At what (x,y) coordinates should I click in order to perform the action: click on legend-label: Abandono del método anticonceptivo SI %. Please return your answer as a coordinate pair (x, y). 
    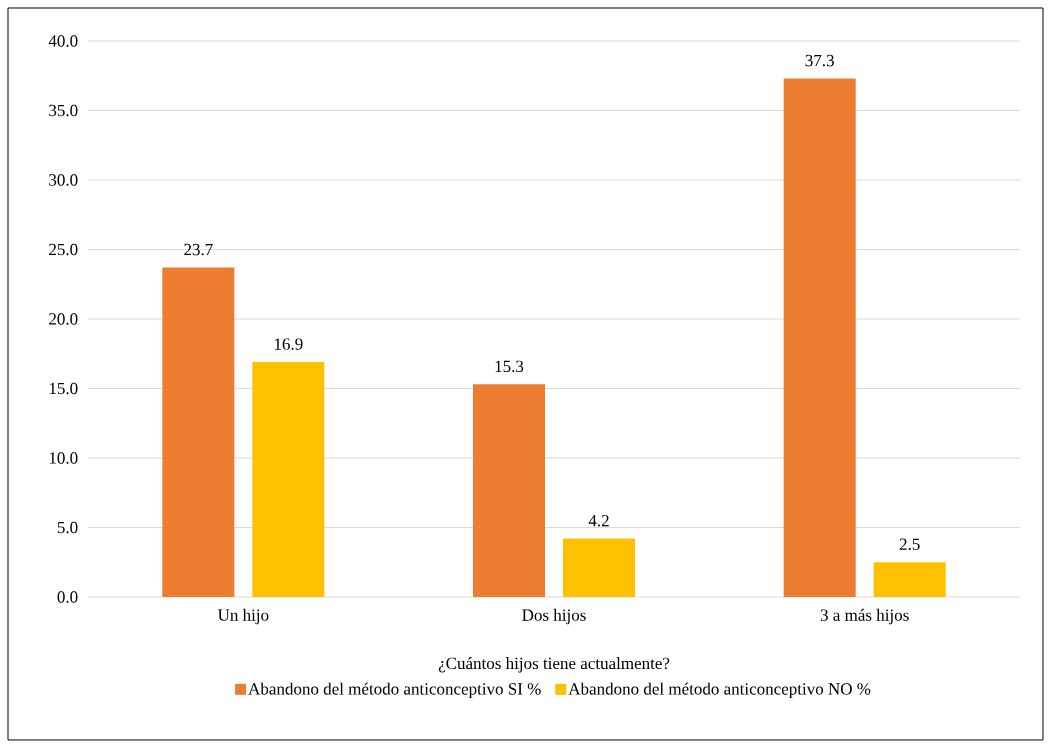
    Looking at the image, I should click on (394, 690).